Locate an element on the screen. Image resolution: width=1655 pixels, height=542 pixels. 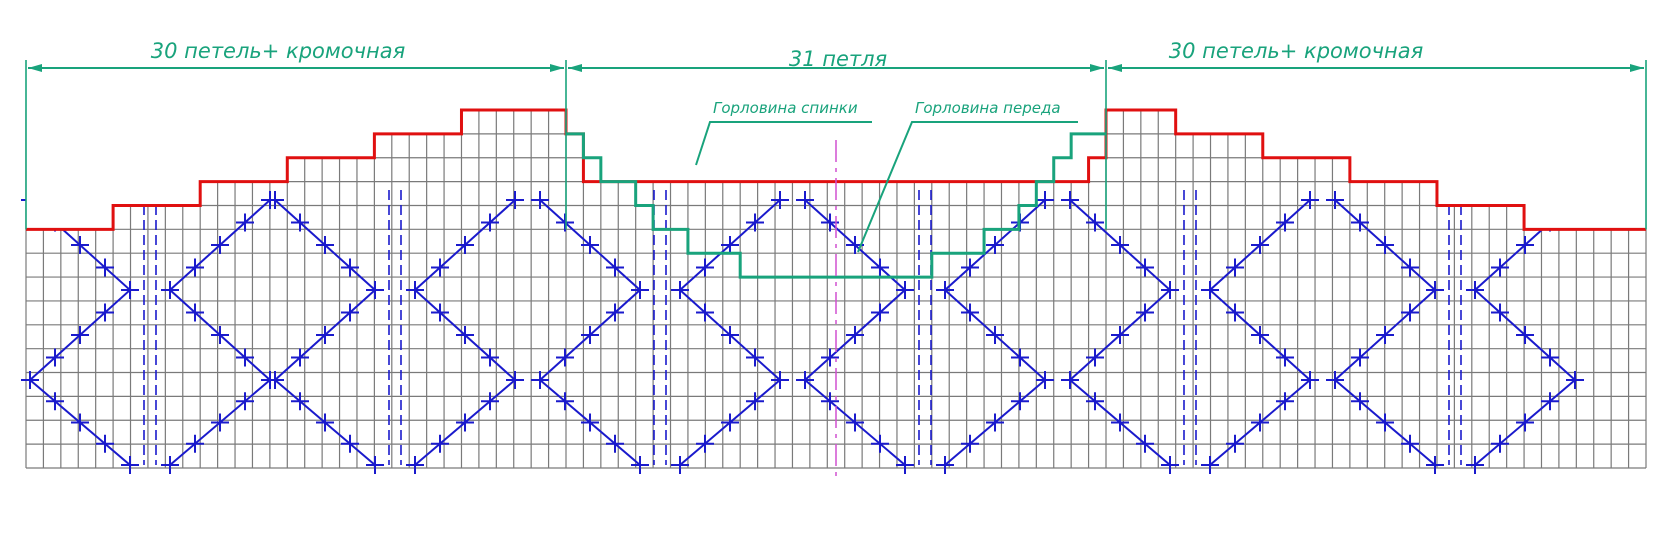
dimension-label-right: 30 петель+ кромочная is located at coordinates (1296, 51).